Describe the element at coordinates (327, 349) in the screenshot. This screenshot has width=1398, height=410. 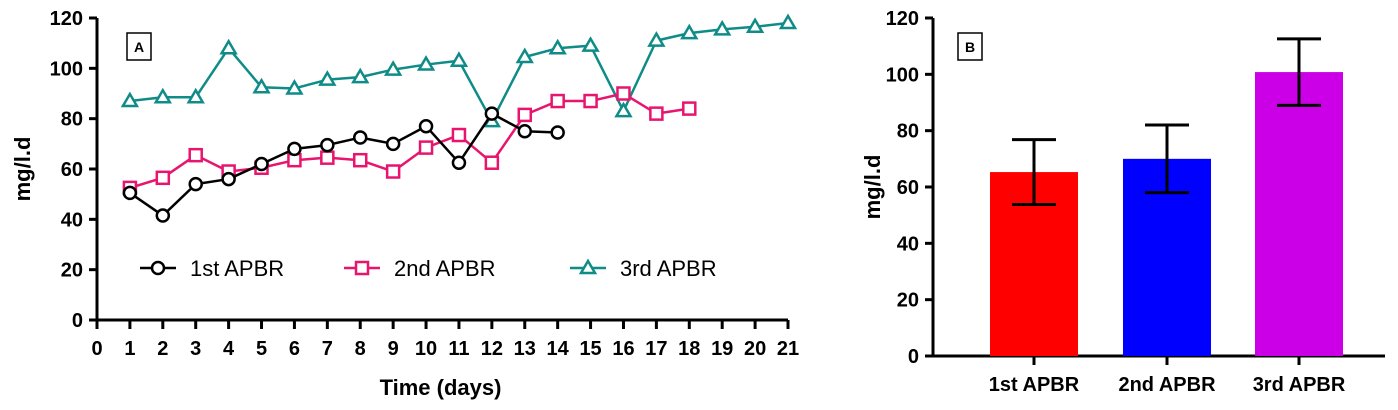
I see `x-tick-label: 7` at that location.